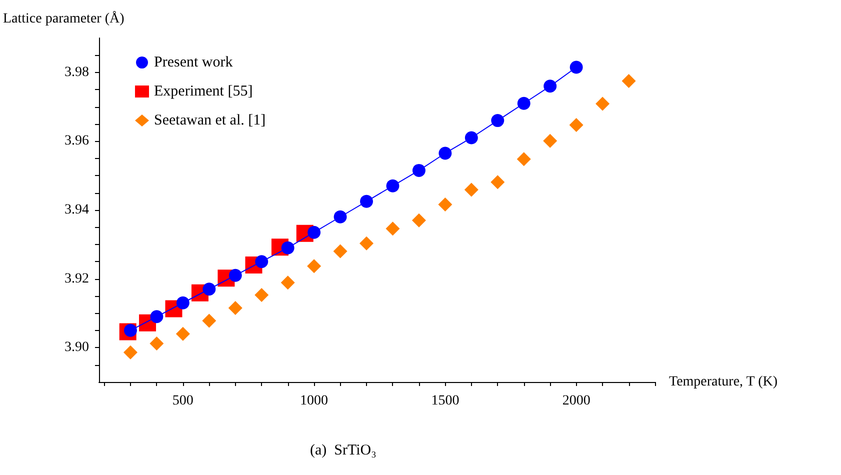 The image size is (841, 475). I want to click on x-tick-label: 1500, so click(445, 401).